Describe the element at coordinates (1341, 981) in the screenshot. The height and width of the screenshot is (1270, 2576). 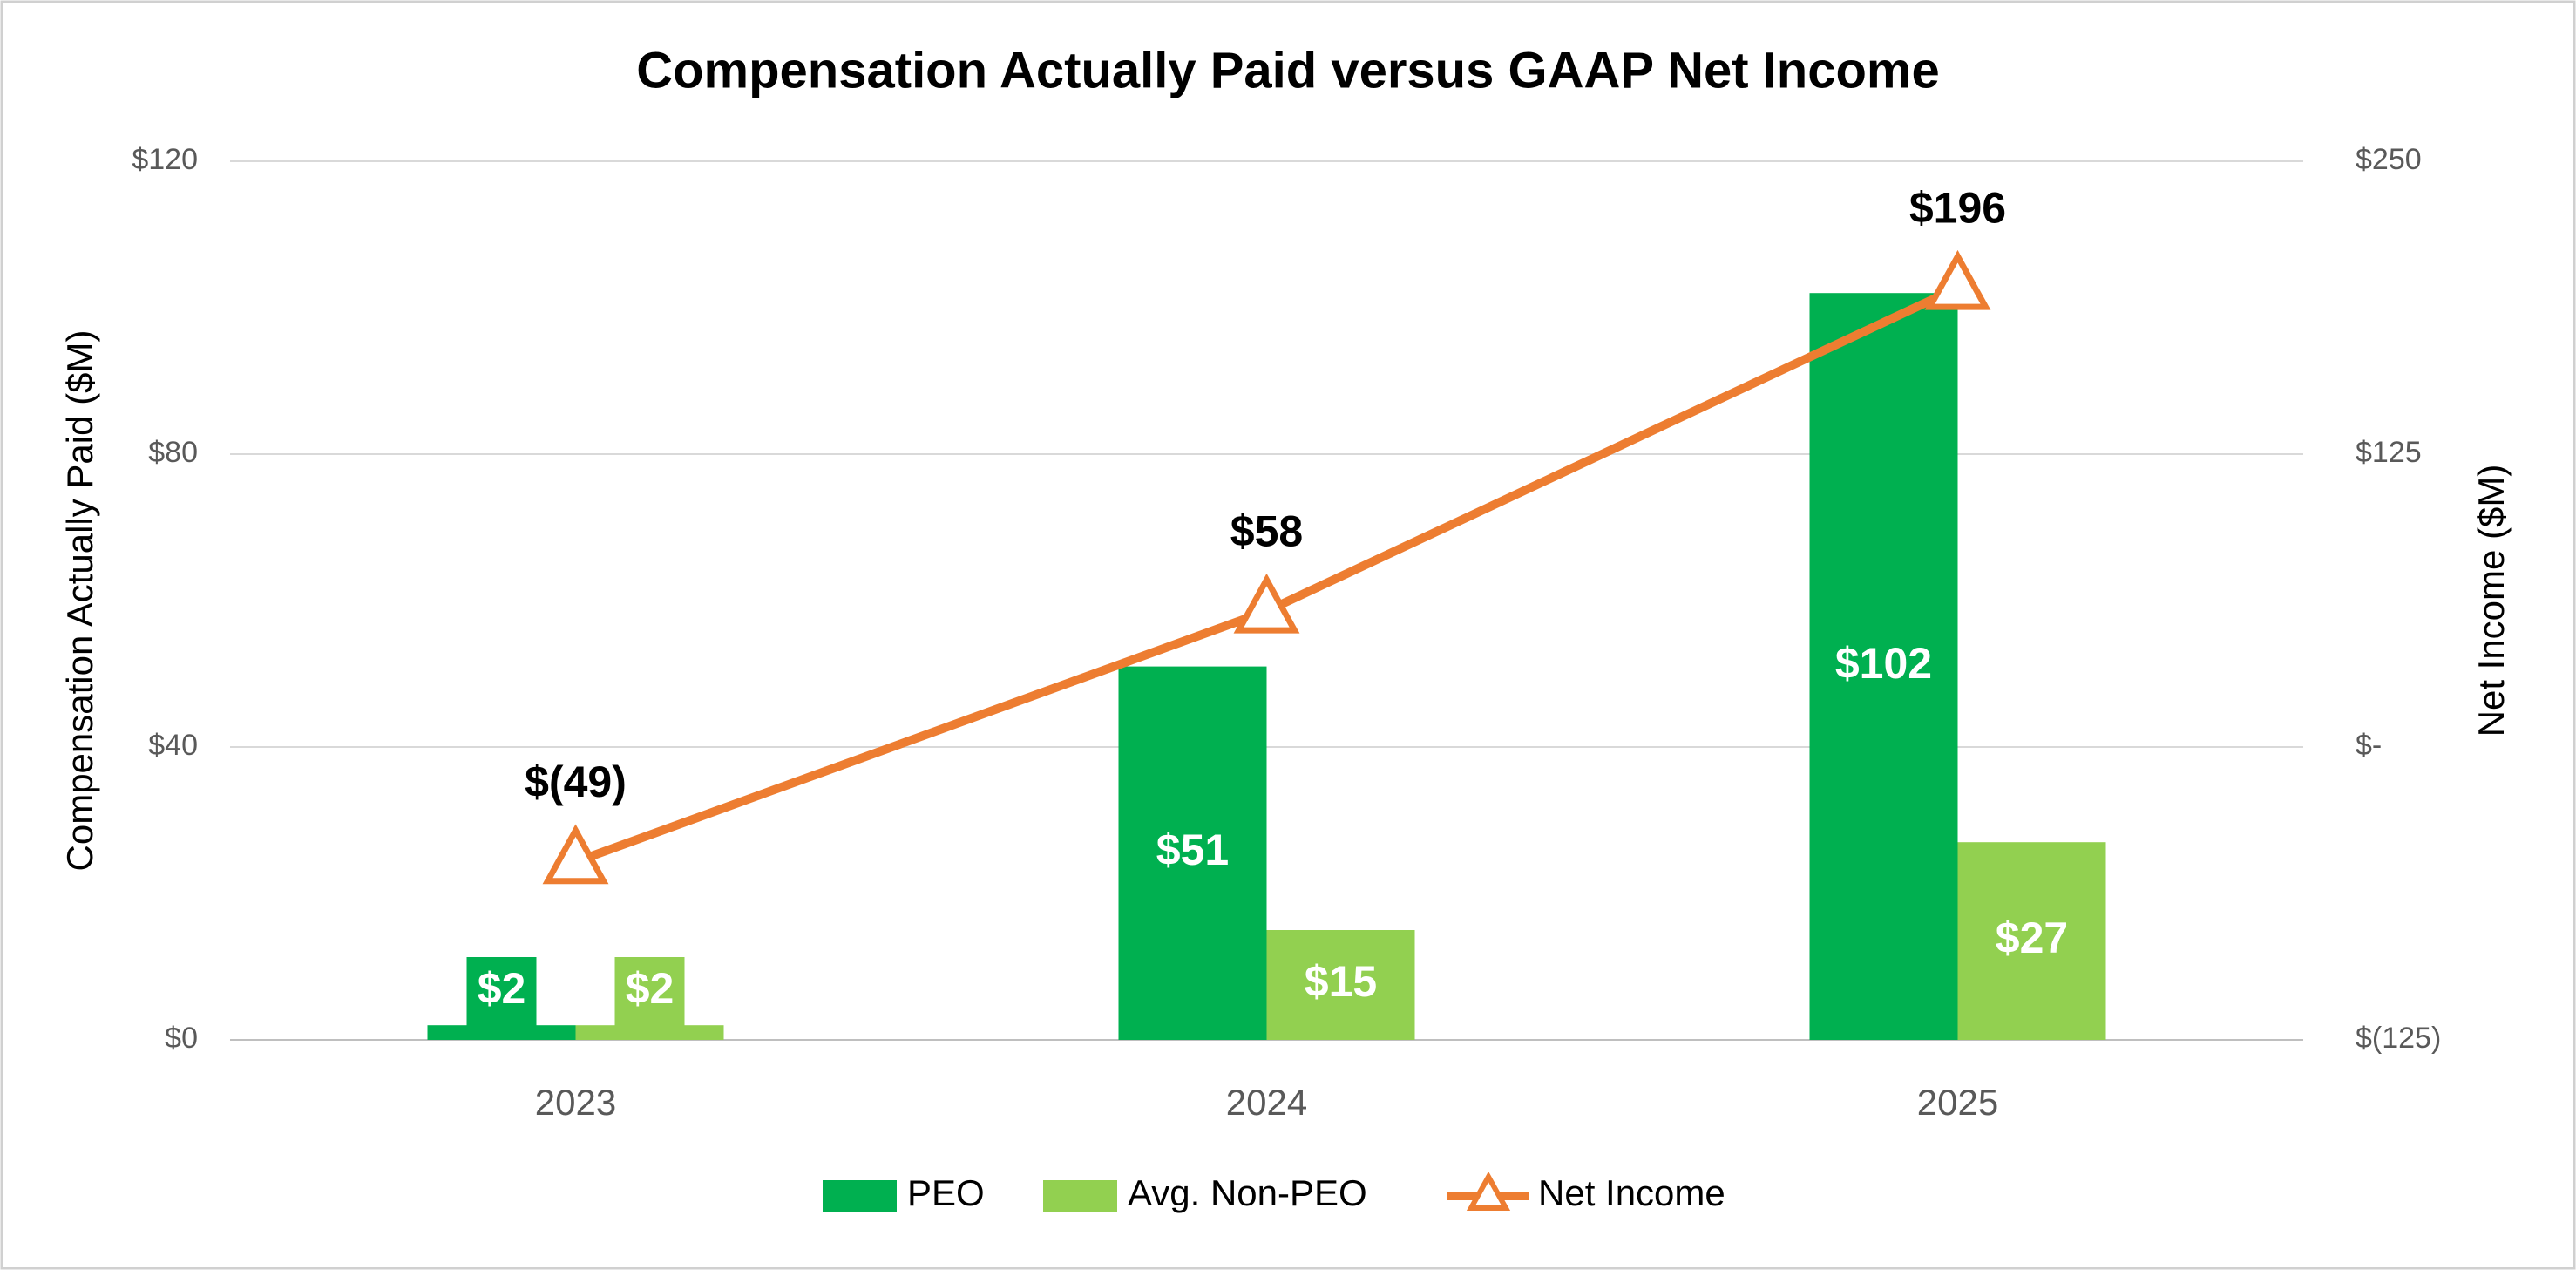
I see `data-label: $15` at that location.